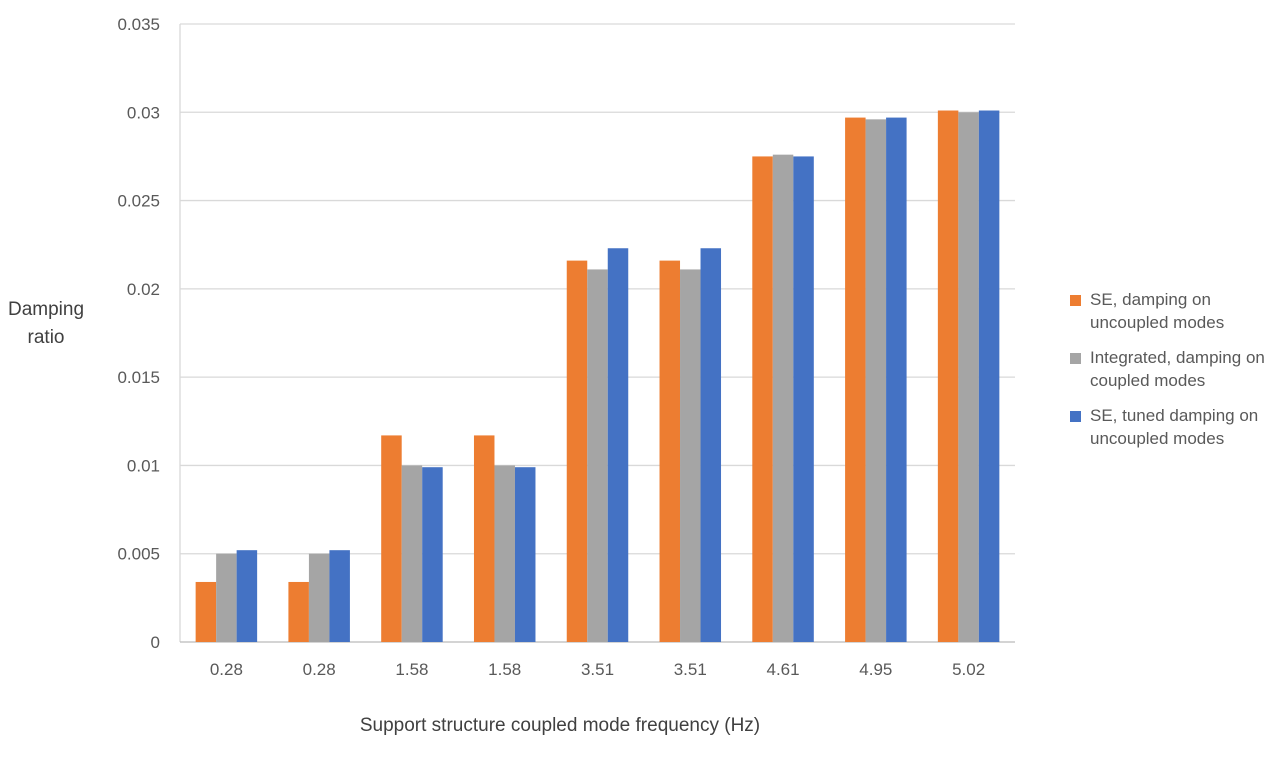  I want to click on y-tick-label: 0.035, so click(138, 24).